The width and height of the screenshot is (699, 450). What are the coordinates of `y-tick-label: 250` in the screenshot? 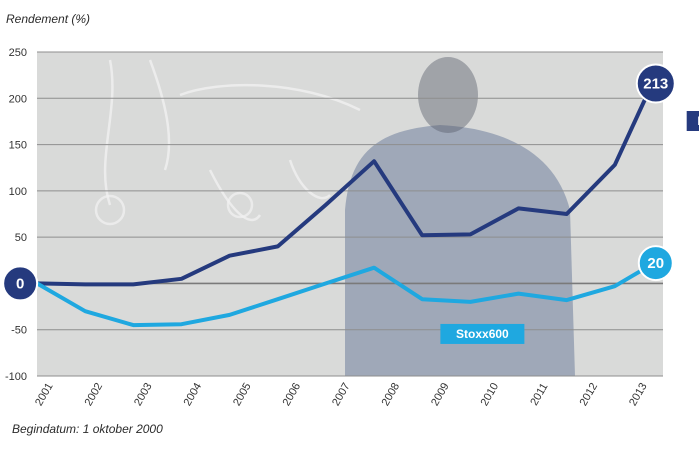 It's located at (18, 53).